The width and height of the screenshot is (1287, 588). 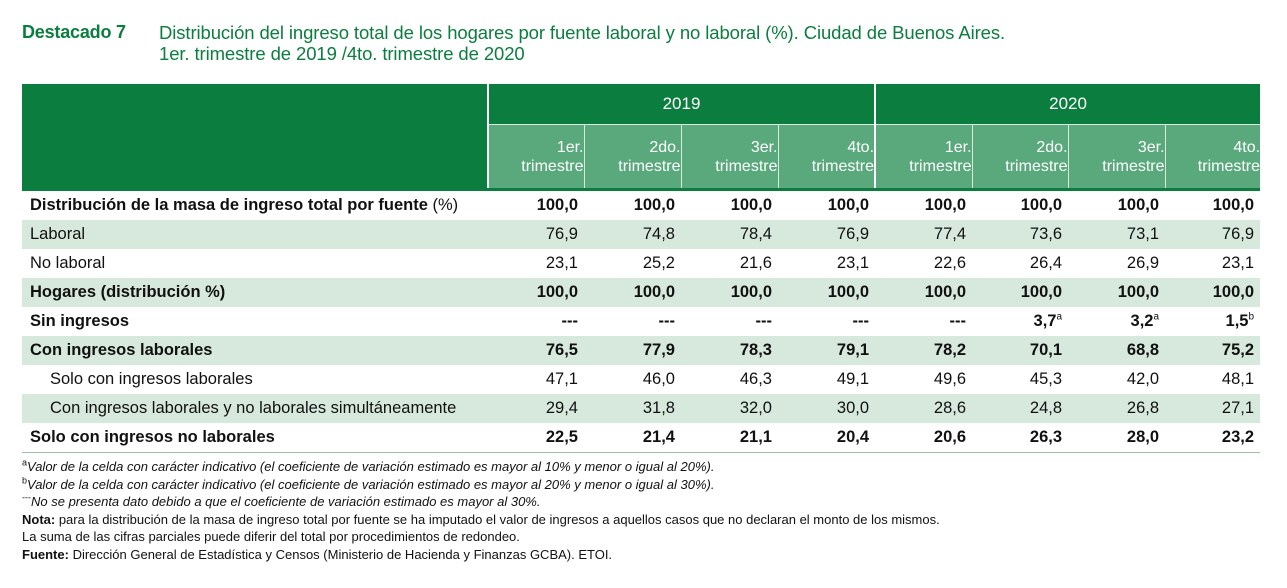 What do you see at coordinates (950, 379) in the screenshot?
I see `table-cell: 49,6` at bounding box center [950, 379].